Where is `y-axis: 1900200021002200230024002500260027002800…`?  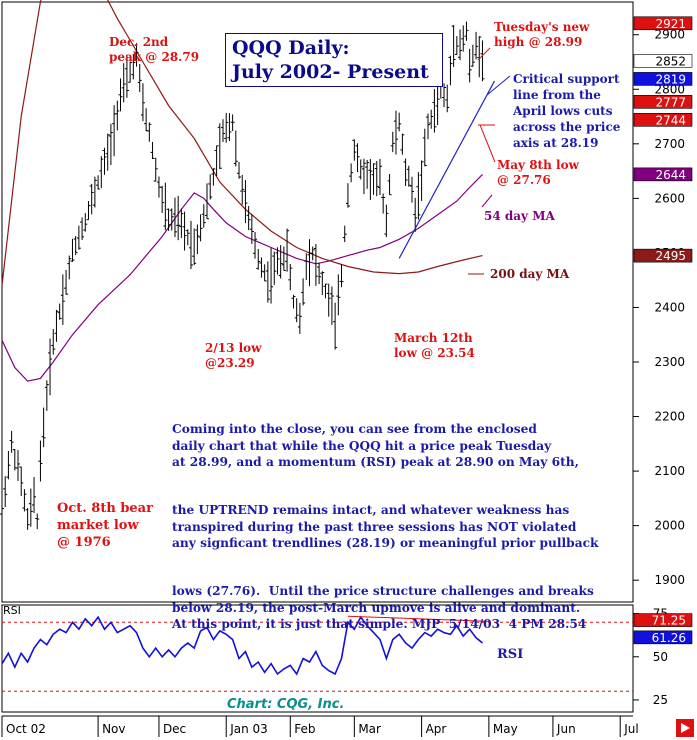 y-axis: 1900200021002200230024002500260027002800… is located at coordinates (659, 307).